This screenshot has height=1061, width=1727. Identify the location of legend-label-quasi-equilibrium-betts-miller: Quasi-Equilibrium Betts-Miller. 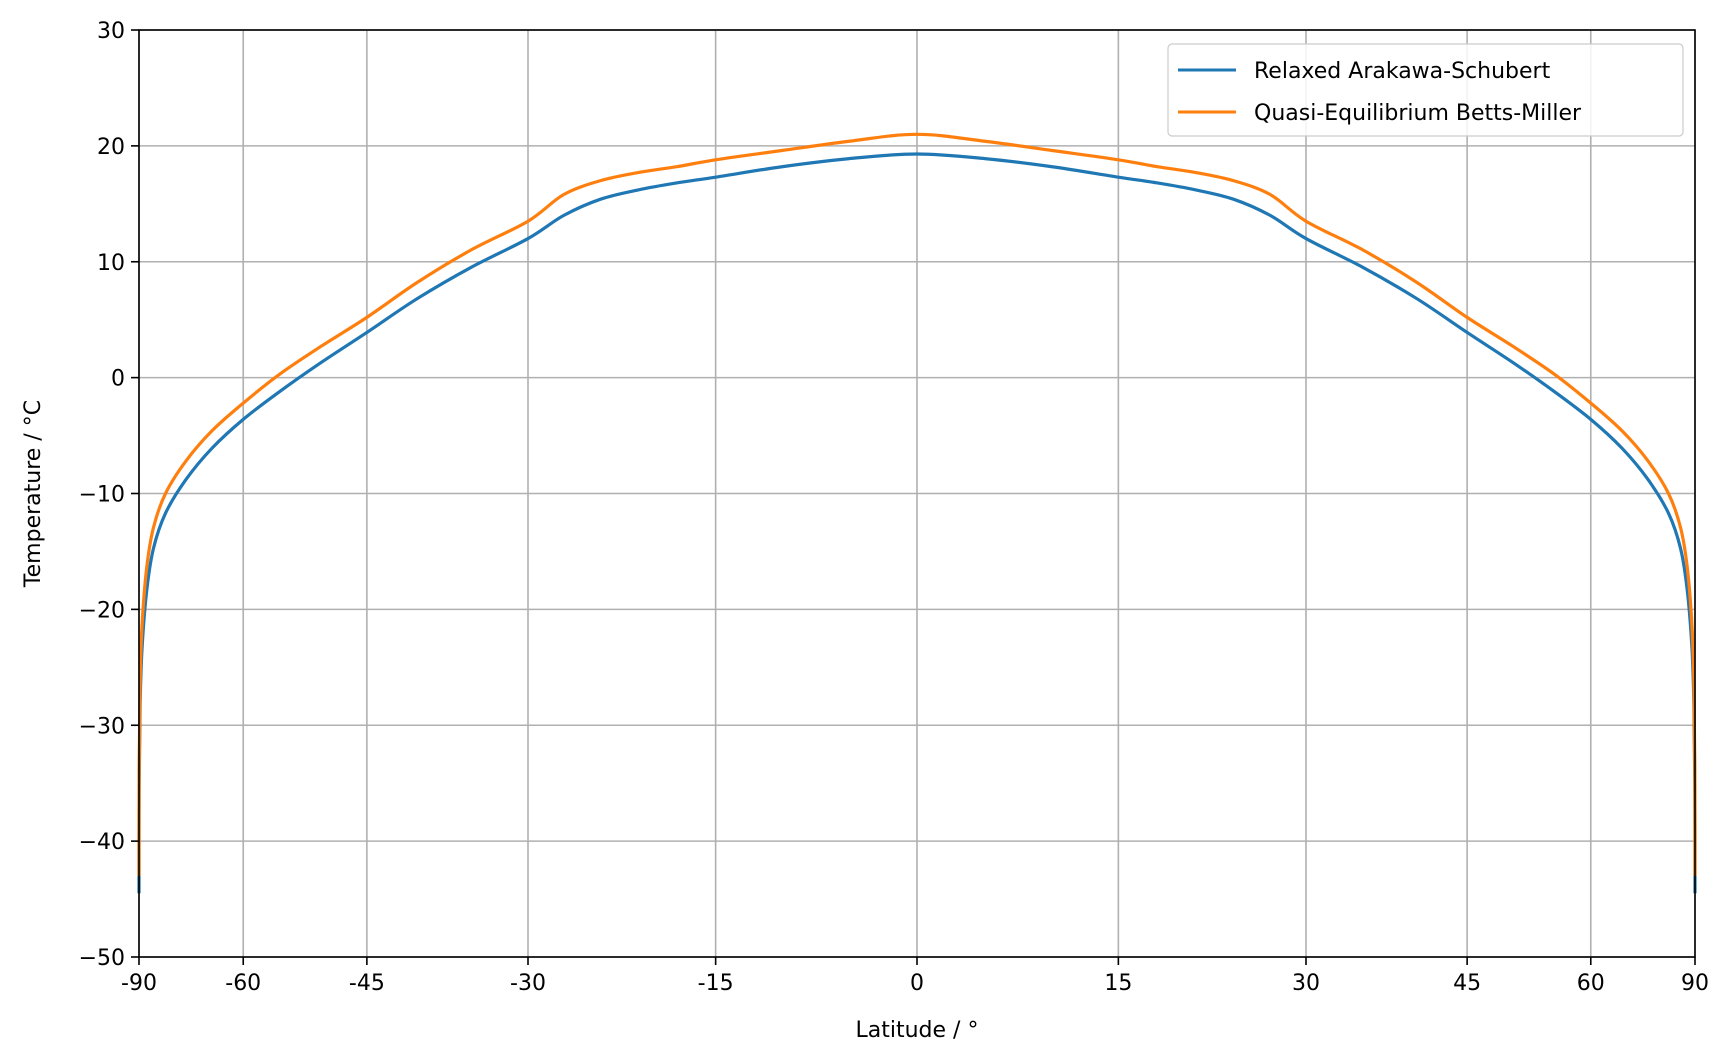
(1418, 113).